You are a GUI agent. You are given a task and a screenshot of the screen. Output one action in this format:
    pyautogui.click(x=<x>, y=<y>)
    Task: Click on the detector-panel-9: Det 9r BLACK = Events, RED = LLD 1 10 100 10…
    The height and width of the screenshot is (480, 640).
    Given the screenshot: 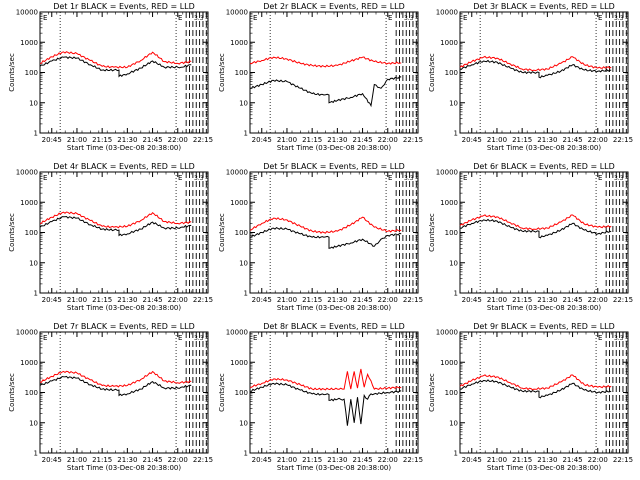 What is the action you would take?
    pyautogui.click(x=530, y=397)
    